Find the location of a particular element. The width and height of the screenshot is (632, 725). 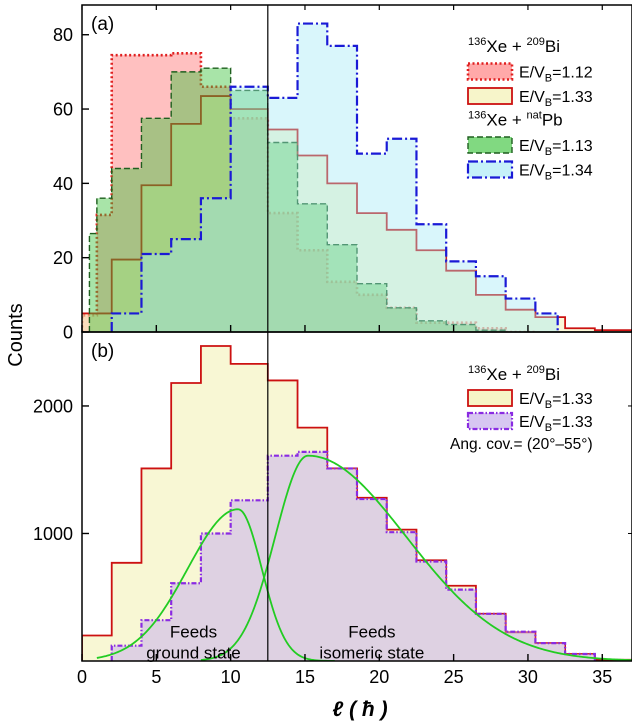

y-tick-label-b: 2000 is located at coordinates (53, 406).